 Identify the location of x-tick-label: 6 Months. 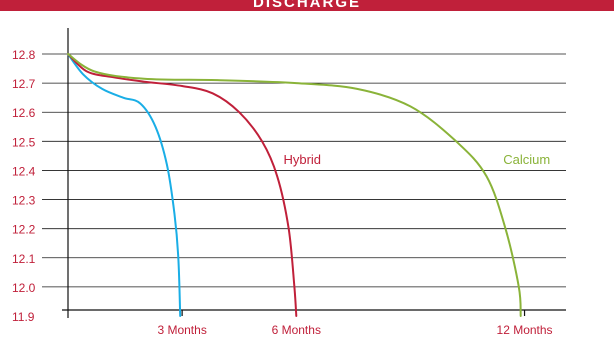
(296, 330).